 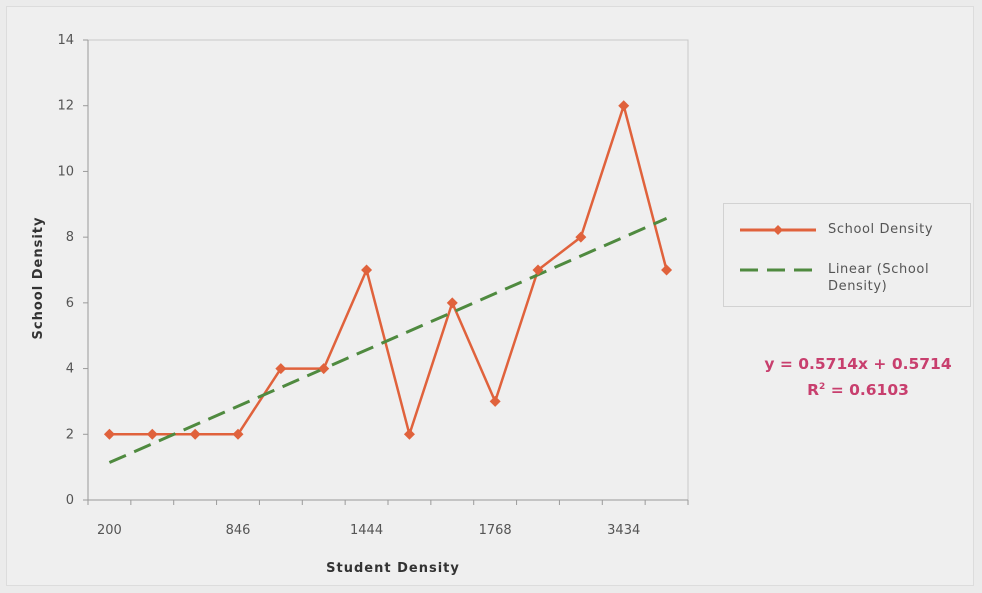 What do you see at coordinates (70, 303) in the screenshot?
I see `y-tick-label: 6` at bounding box center [70, 303].